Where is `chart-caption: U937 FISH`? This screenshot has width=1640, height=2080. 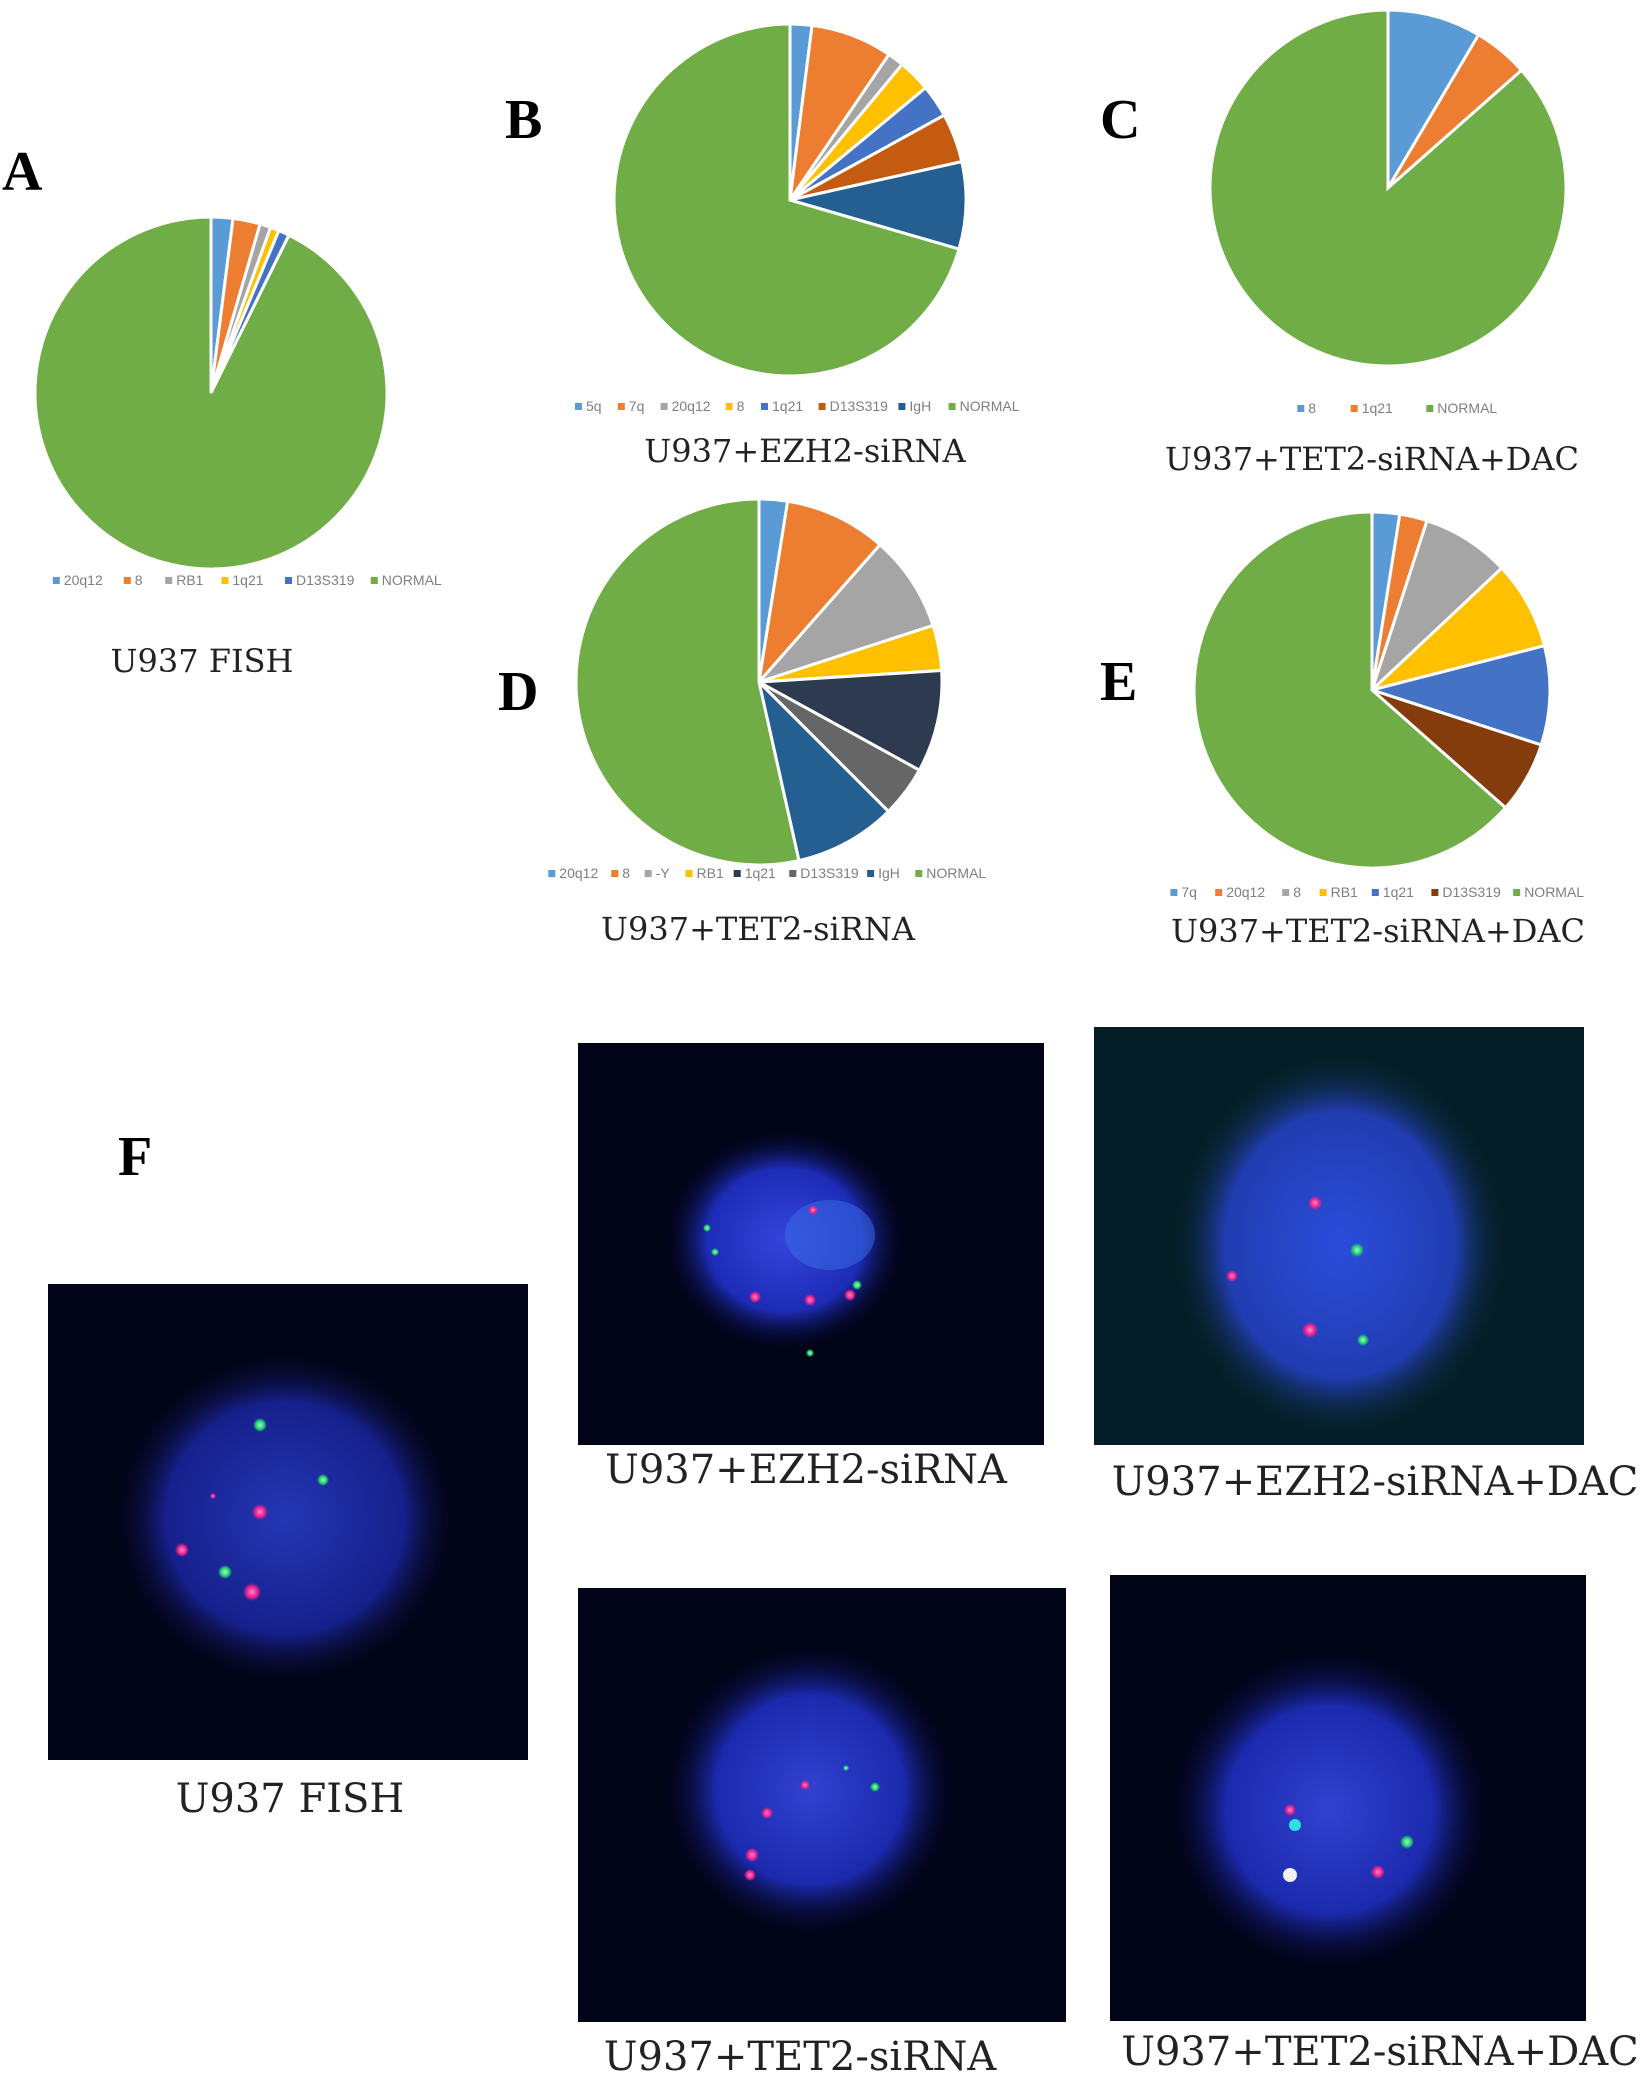
chart-caption: U937 FISH is located at coordinates (202, 661).